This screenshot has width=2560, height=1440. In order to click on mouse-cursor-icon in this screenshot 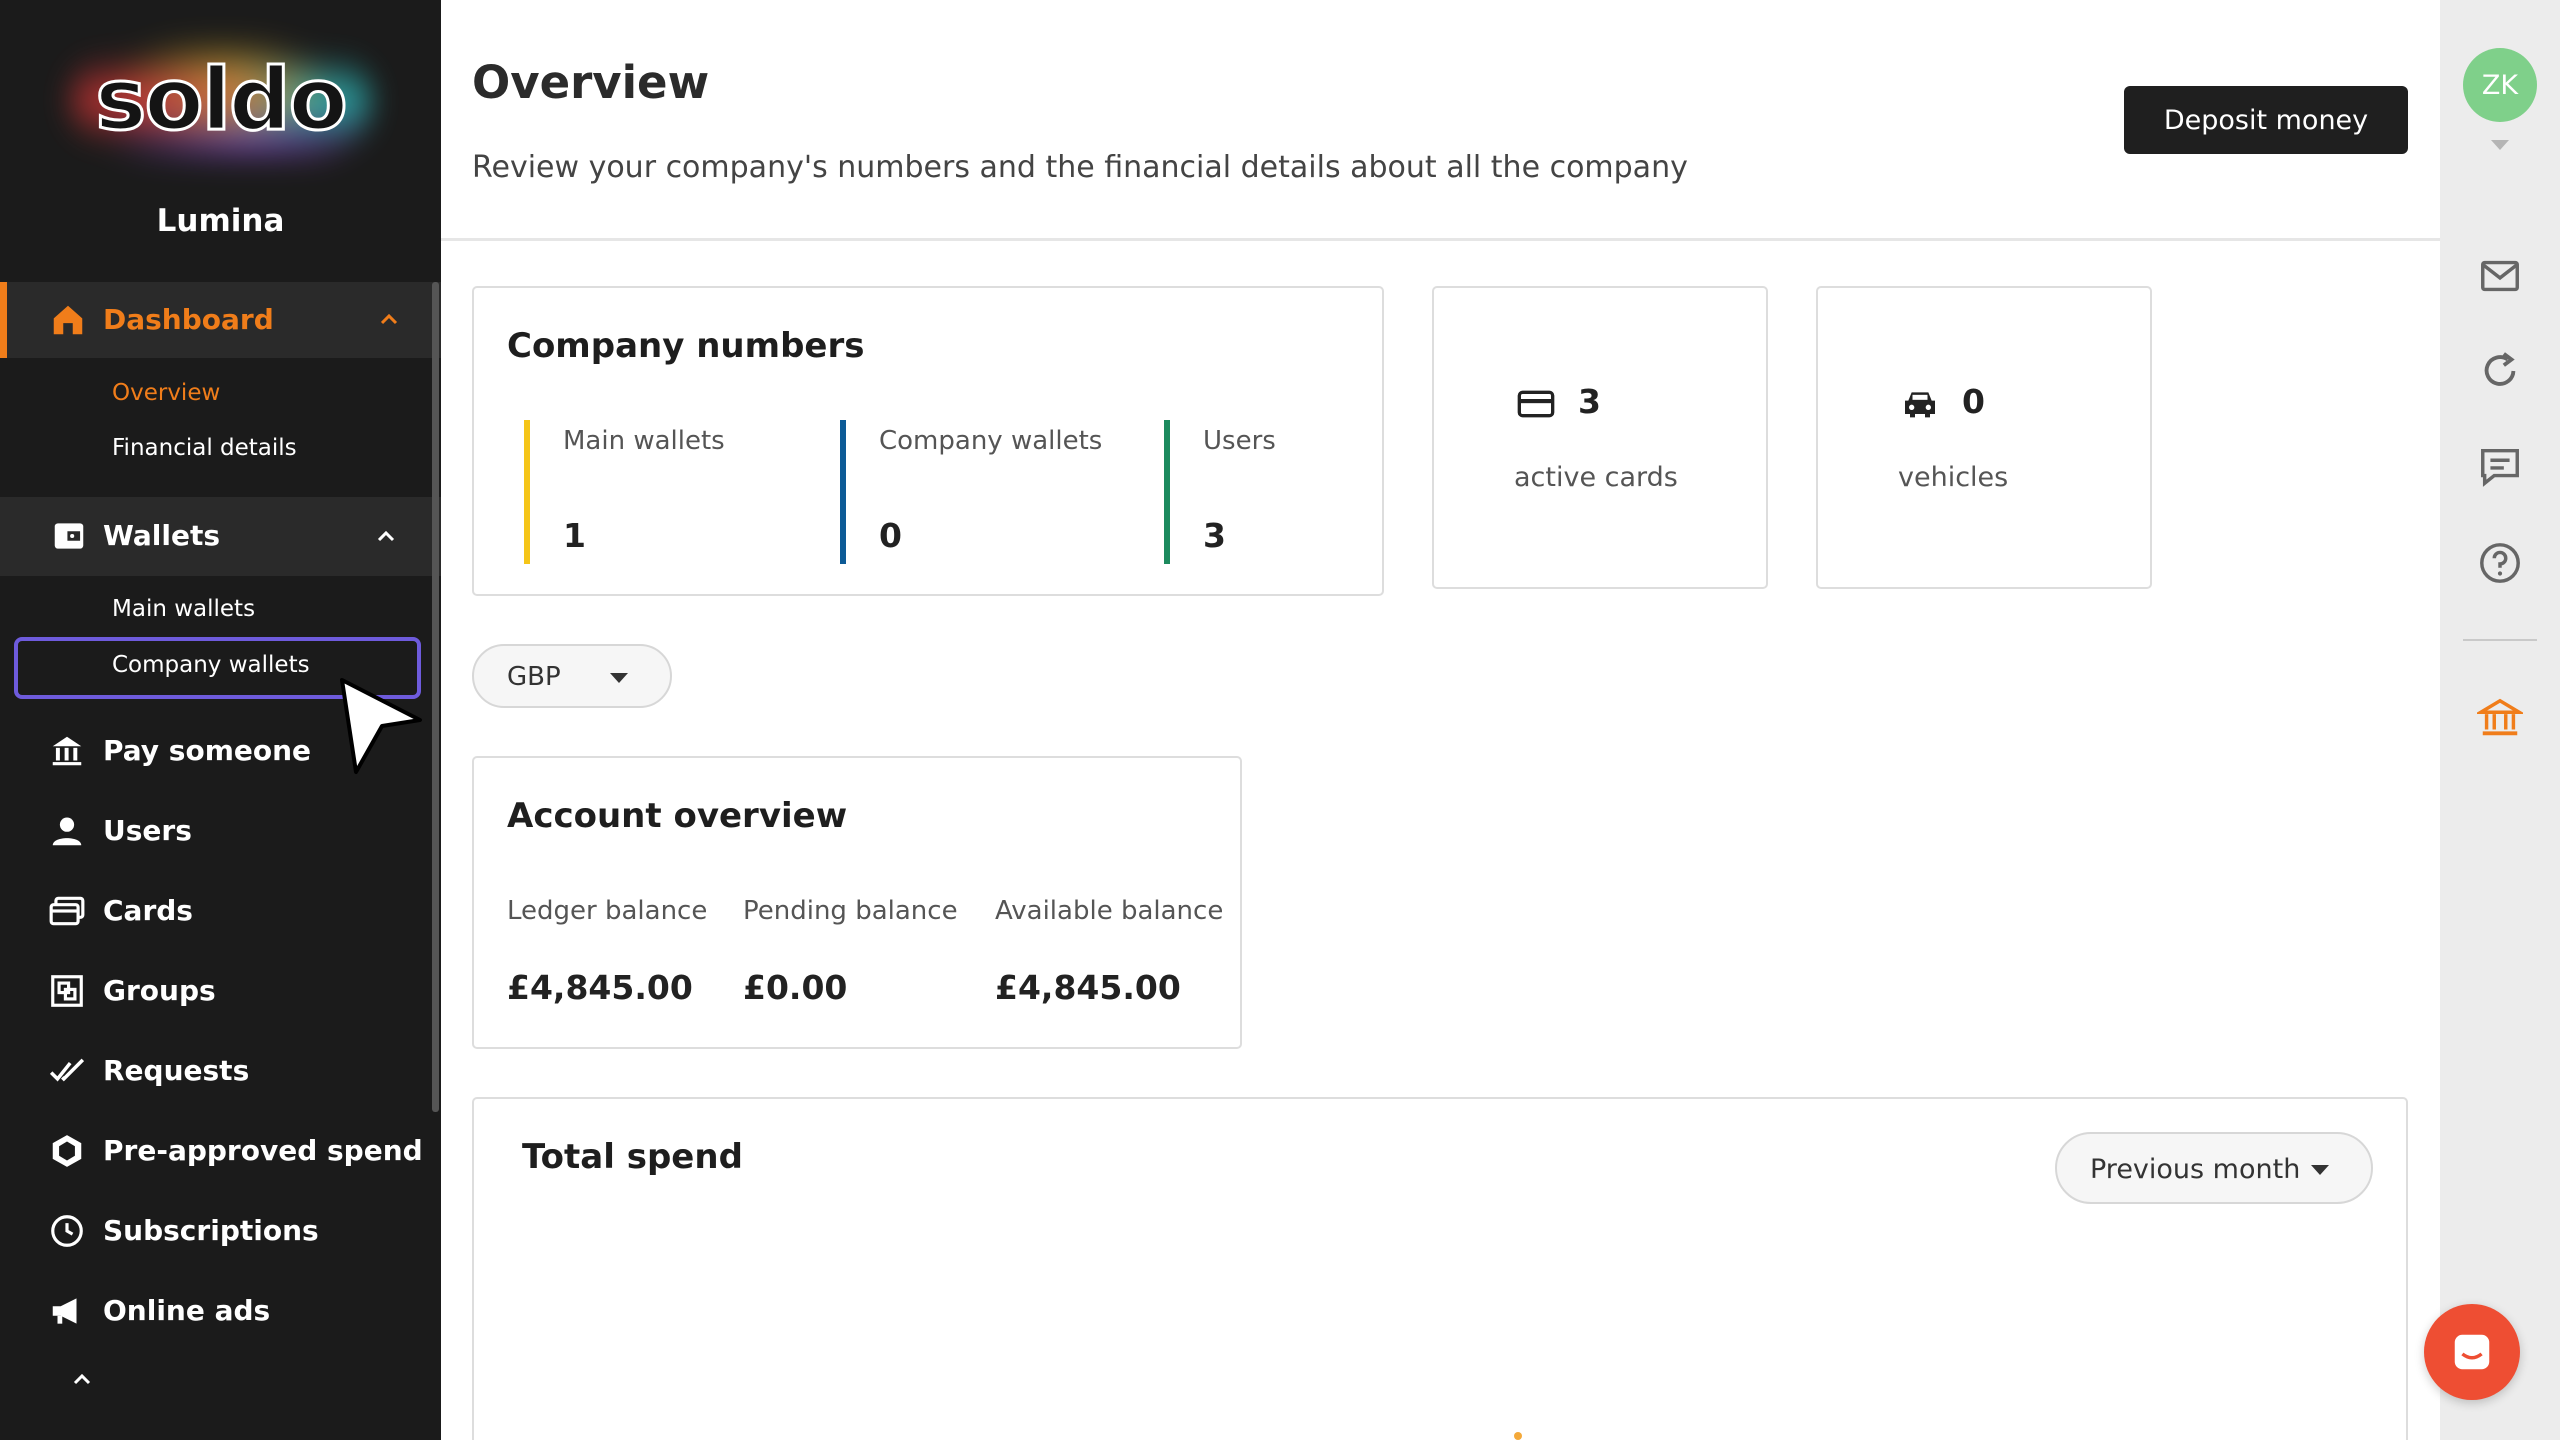, I will do `click(381, 726)`.